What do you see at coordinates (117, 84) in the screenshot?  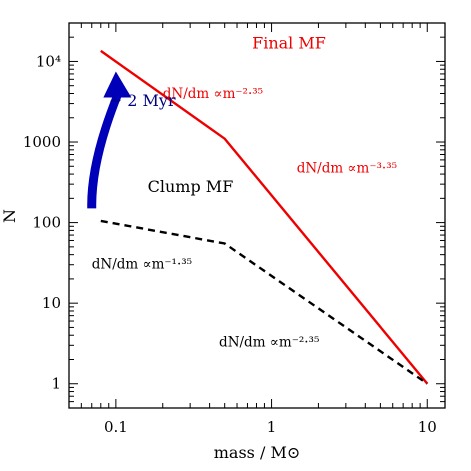 I see `time-arrow-head` at bounding box center [117, 84].